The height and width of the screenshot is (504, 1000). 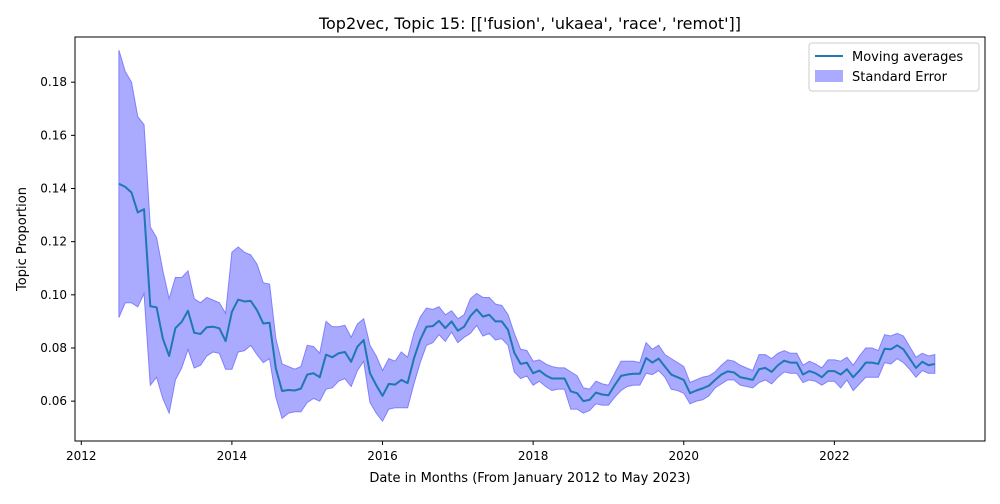 What do you see at coordinates (81, 456) in the screenshot?
I see `x-tick-label: 2012` at bounding box center [81, 456].